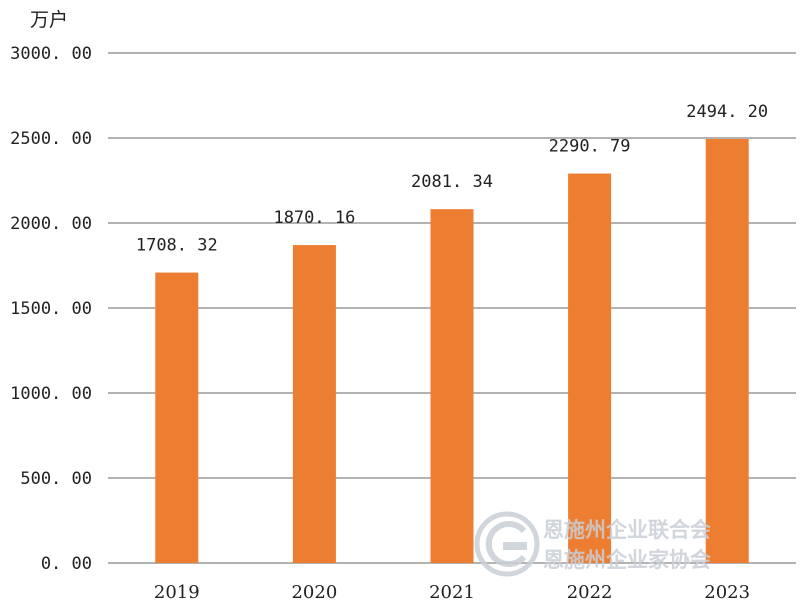  What do you see at coordinates (66, 564) in the screenshot?
I see `y-tick-label: 0. 00` at bounding box center [66, 564].